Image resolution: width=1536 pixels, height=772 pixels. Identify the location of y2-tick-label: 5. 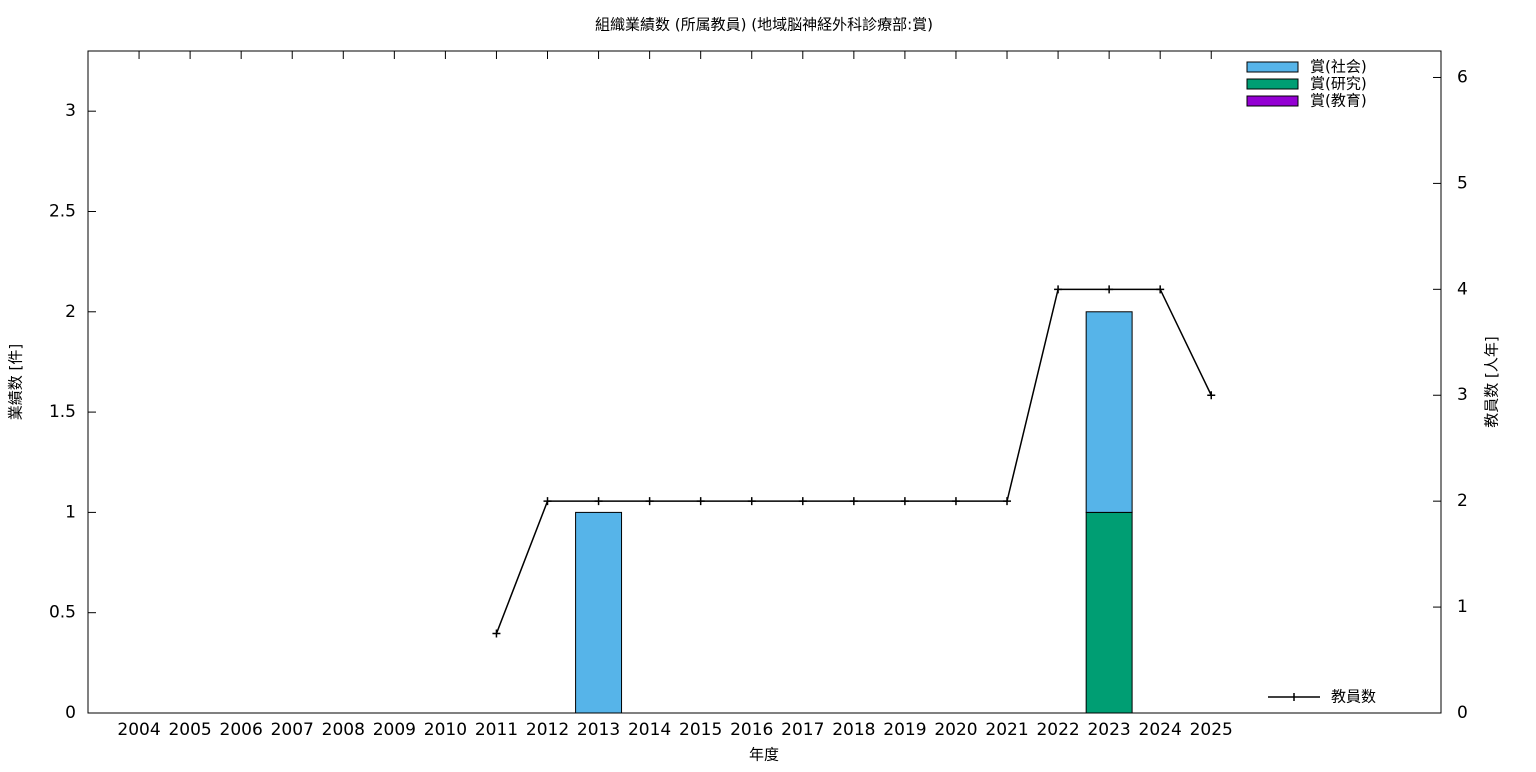
(1462, 183).